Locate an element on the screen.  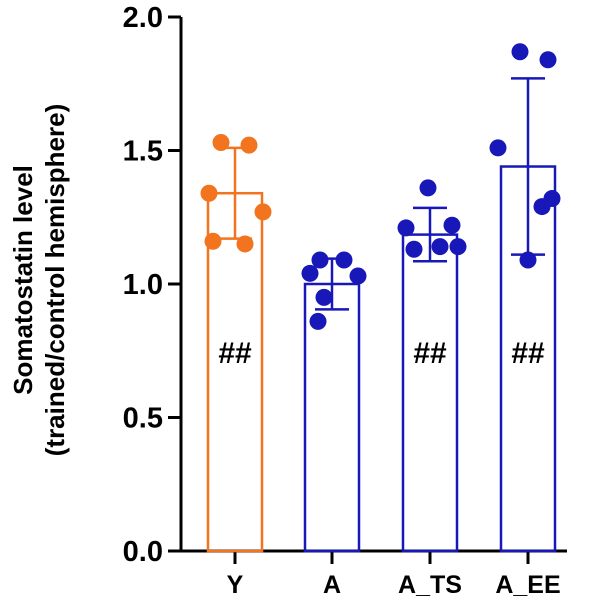
x-tick-label: A_TS is located at coordinates (430, 585).